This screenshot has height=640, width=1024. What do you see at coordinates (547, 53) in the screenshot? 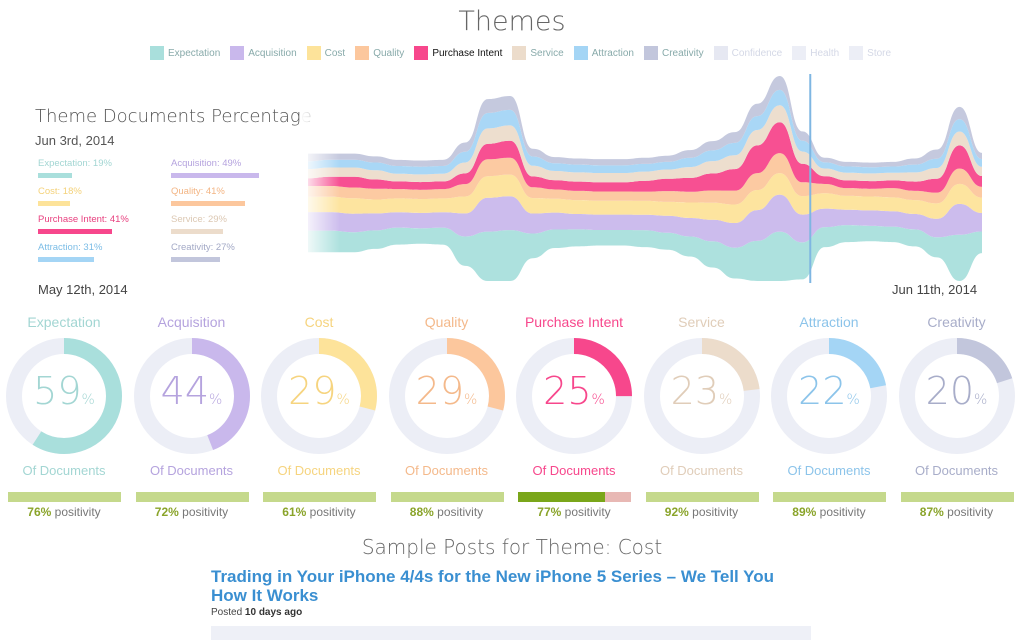
I see `legend-label: Service` at bounding box center [547, 53].